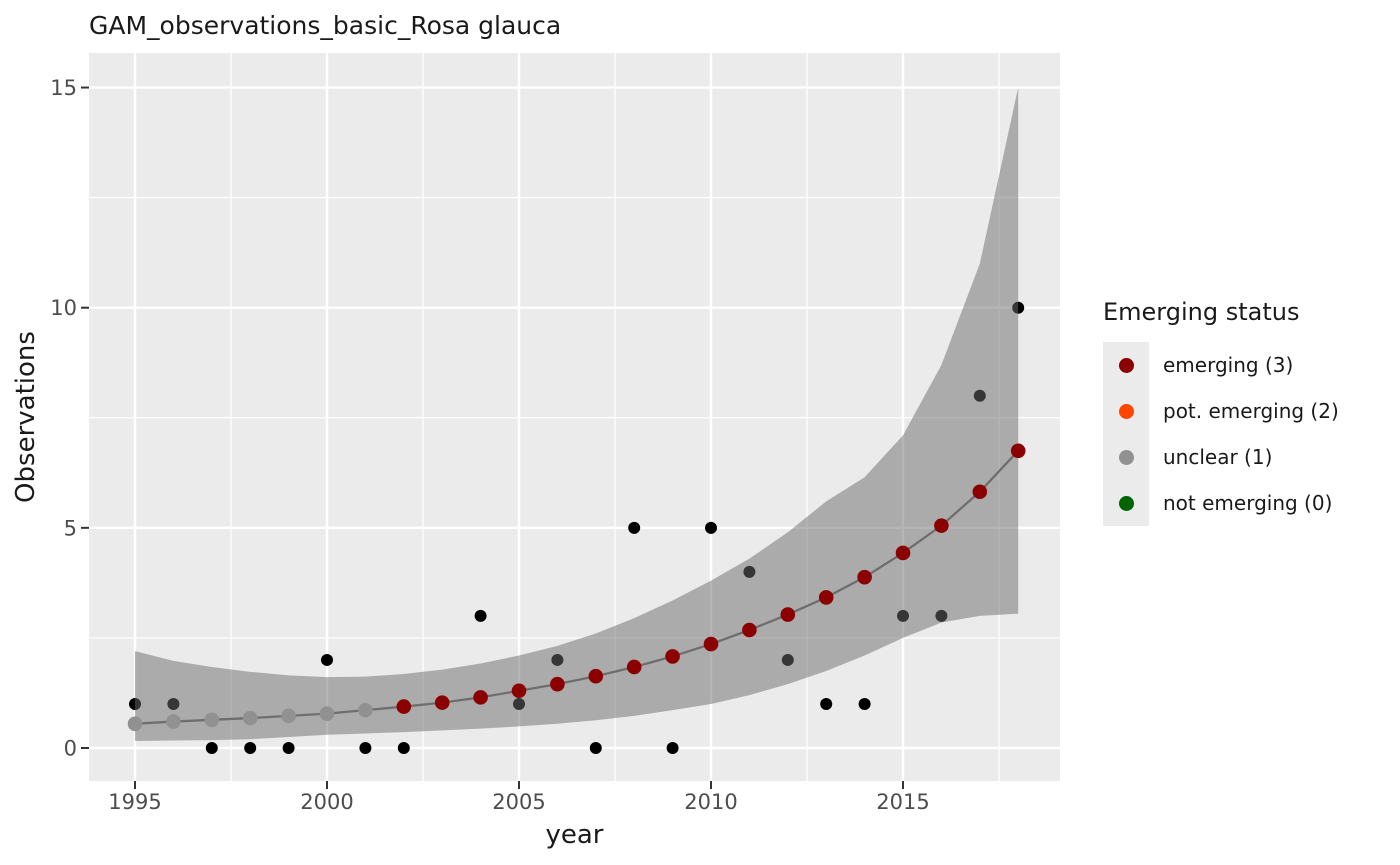  I want to click on y-axis-title: Observations, so click(26, 417).